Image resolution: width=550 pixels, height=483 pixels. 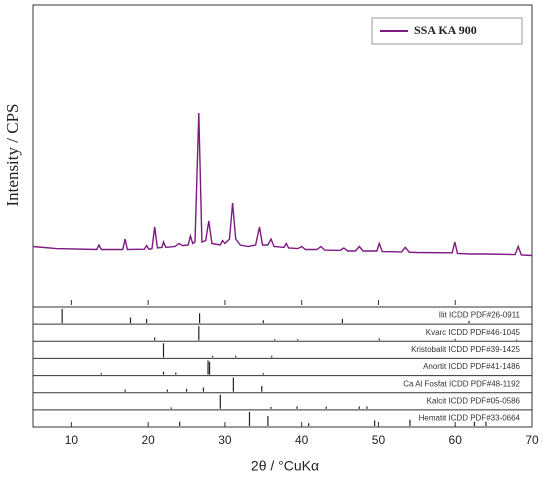 I want to click on x-tick-label: 10, so click(x=72, y=440).